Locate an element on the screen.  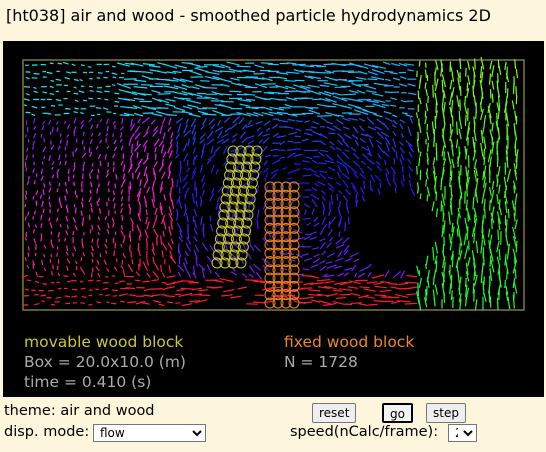
go-button: go is located at coordinates (397, 413).